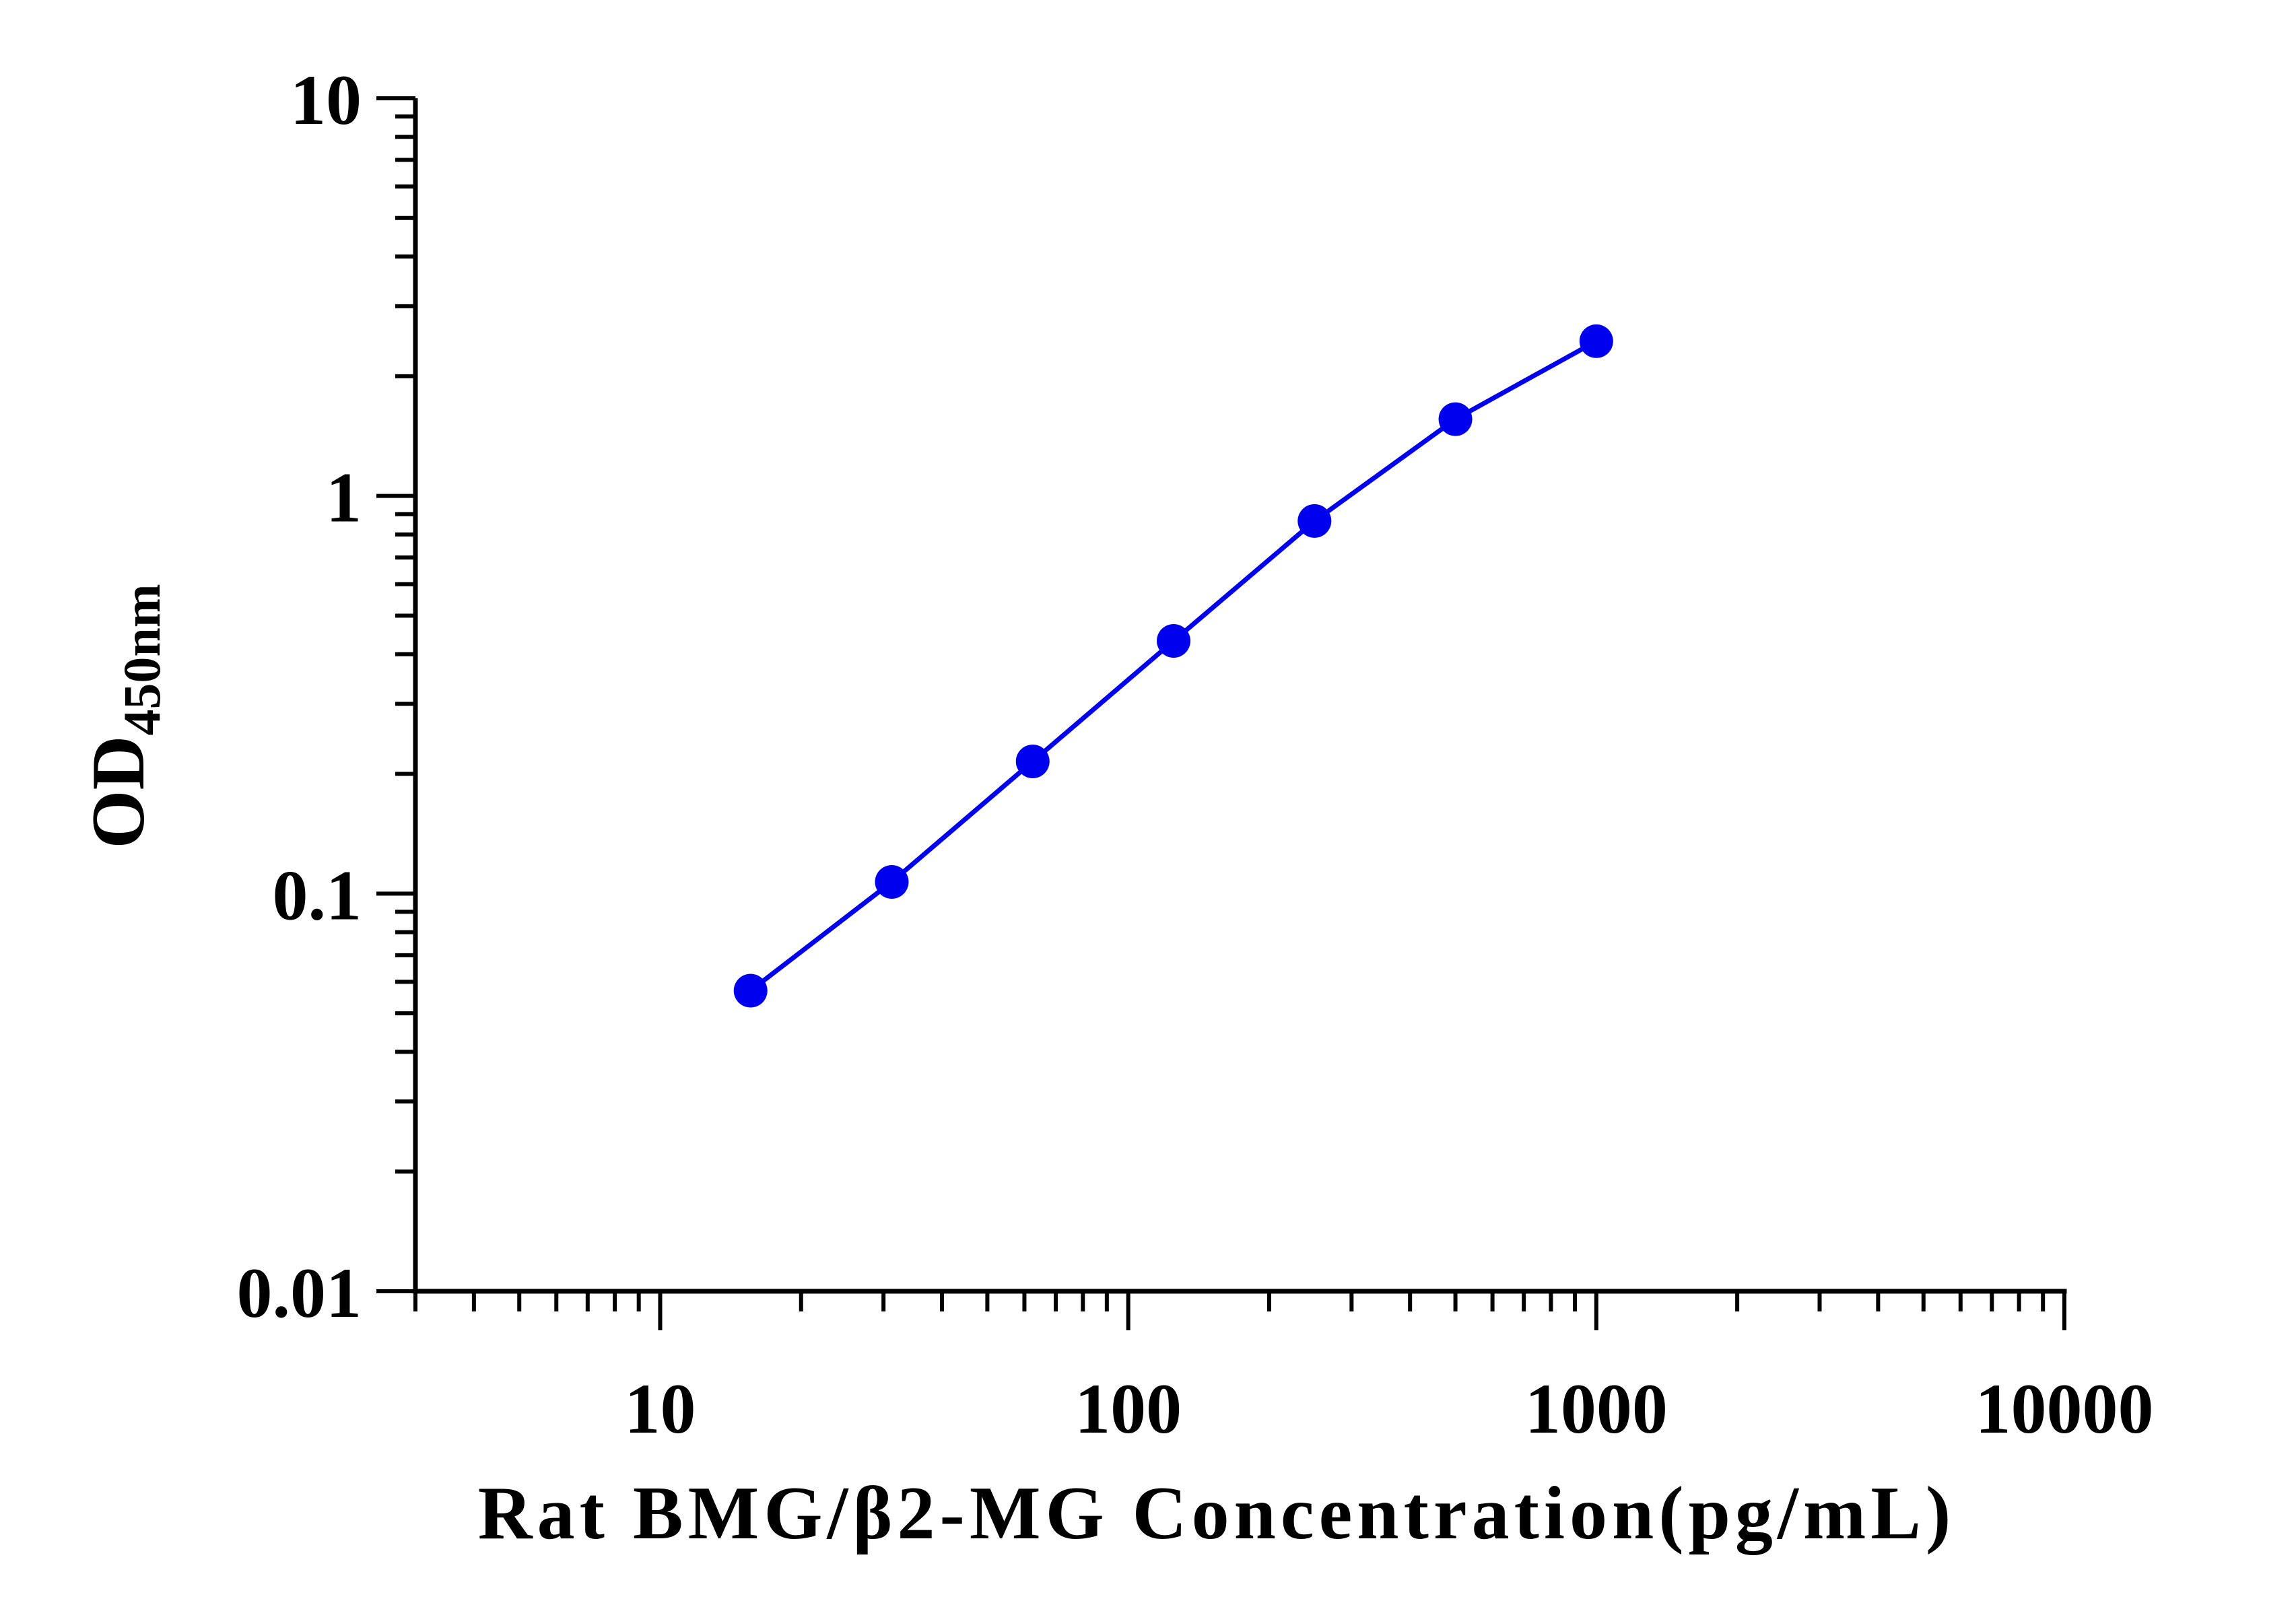 This screenshot has width=2296, height=1607. What do you see at coordinates (317, 895) in the screenshot?
I see `y-tick-label: 0.1` at bounding box center [317, 895].